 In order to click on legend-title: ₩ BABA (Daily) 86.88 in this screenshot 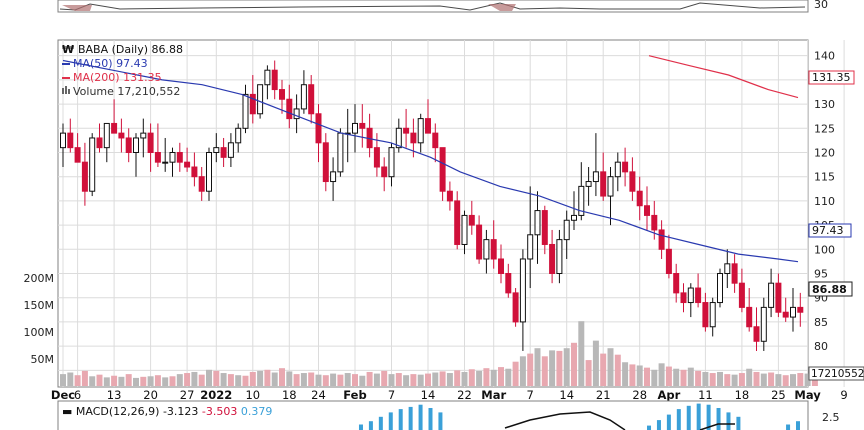, I will do `click(122, 49)`.